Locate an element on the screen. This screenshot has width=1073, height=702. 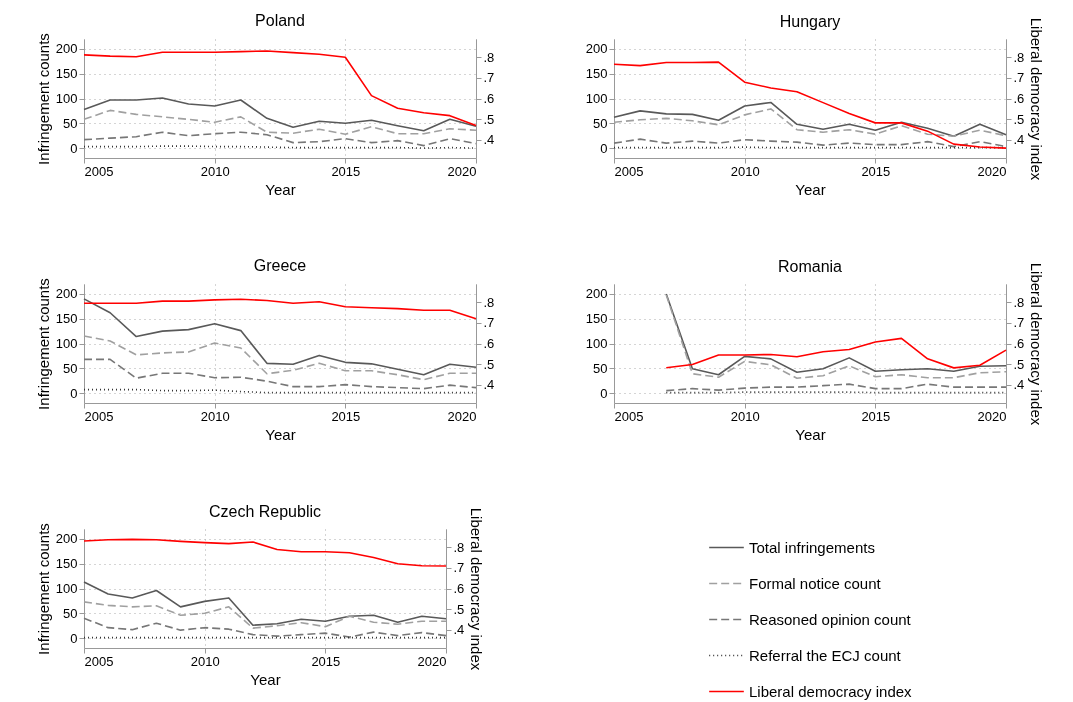
chart-title: Poland is located at coordinates (280, 20).